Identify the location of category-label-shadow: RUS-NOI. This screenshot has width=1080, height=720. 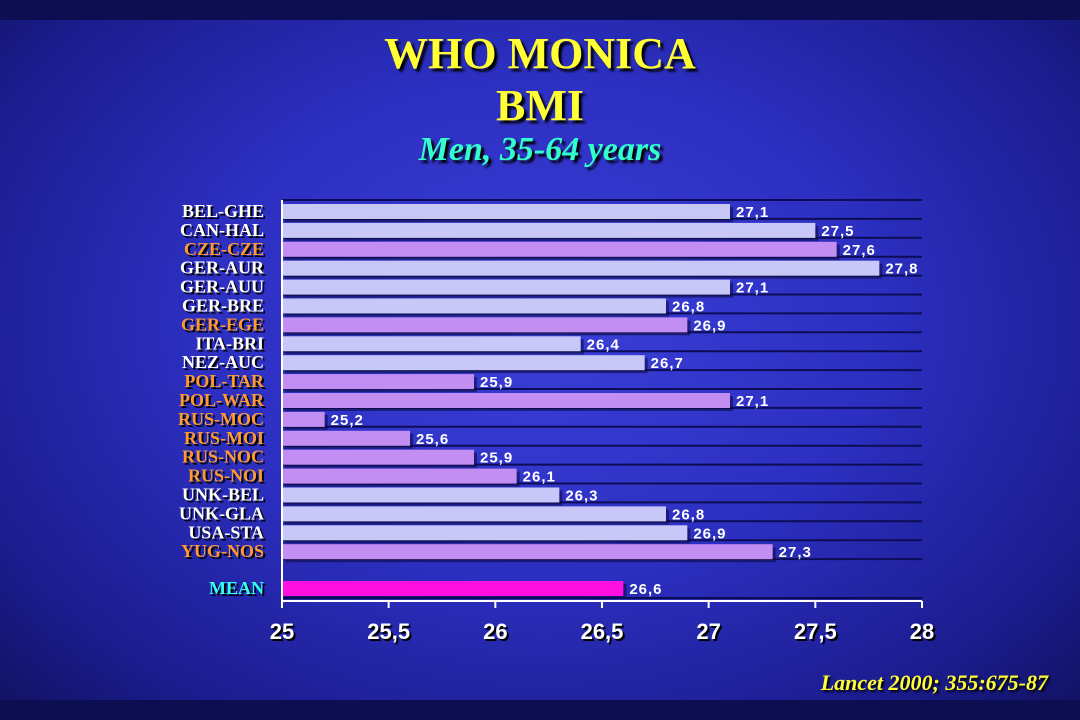
(228, 478).